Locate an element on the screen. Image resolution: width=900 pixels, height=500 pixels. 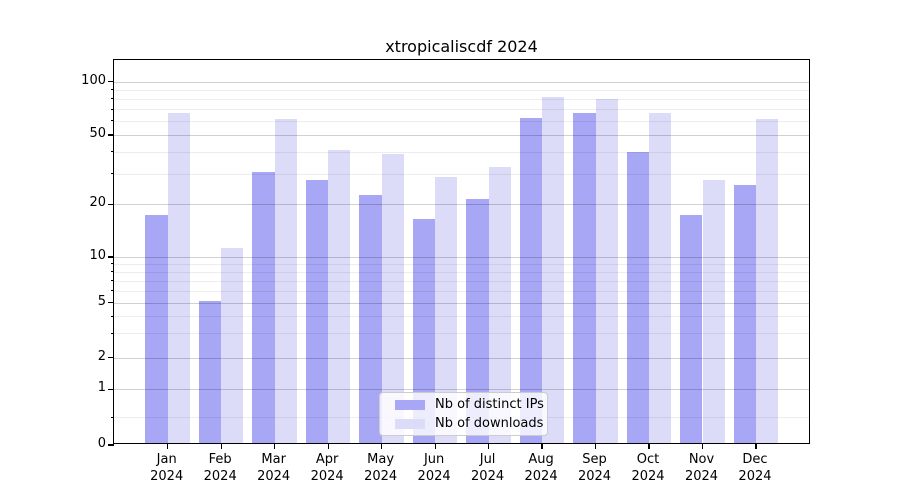
xtick-jan is located at coordinates (168, 446).